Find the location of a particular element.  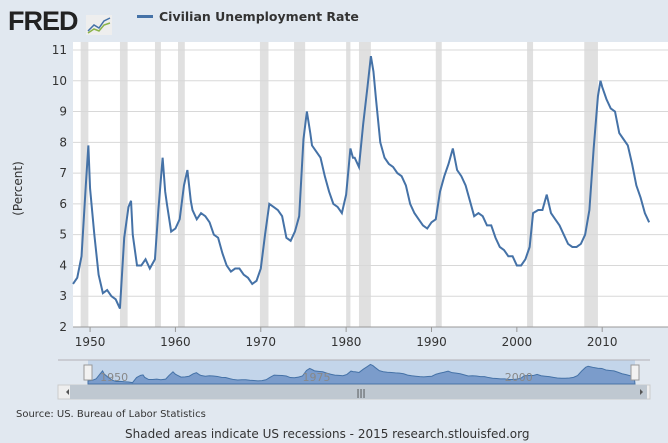

navigator-handle-left is located at coordinates (88, 372).